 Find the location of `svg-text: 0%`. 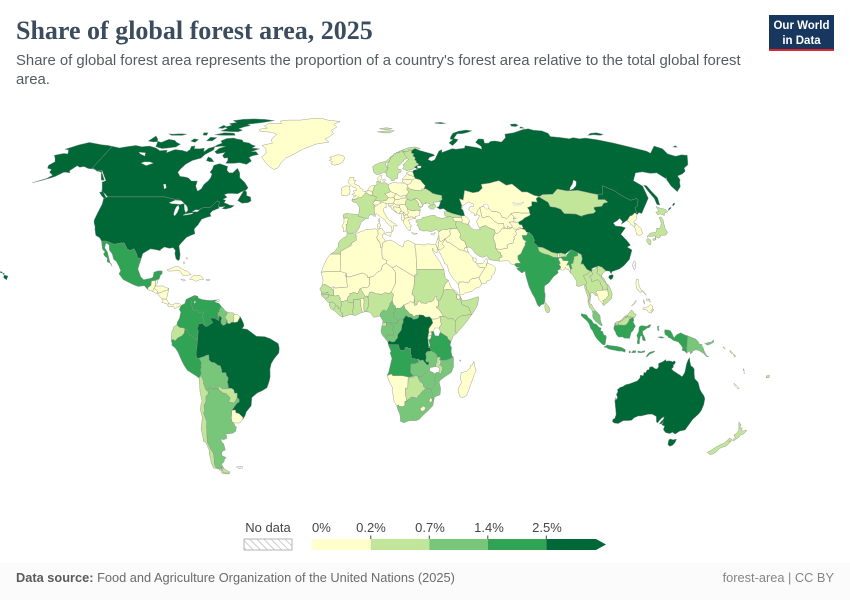

svg-text: 0% is located at coordinates (321, 527).